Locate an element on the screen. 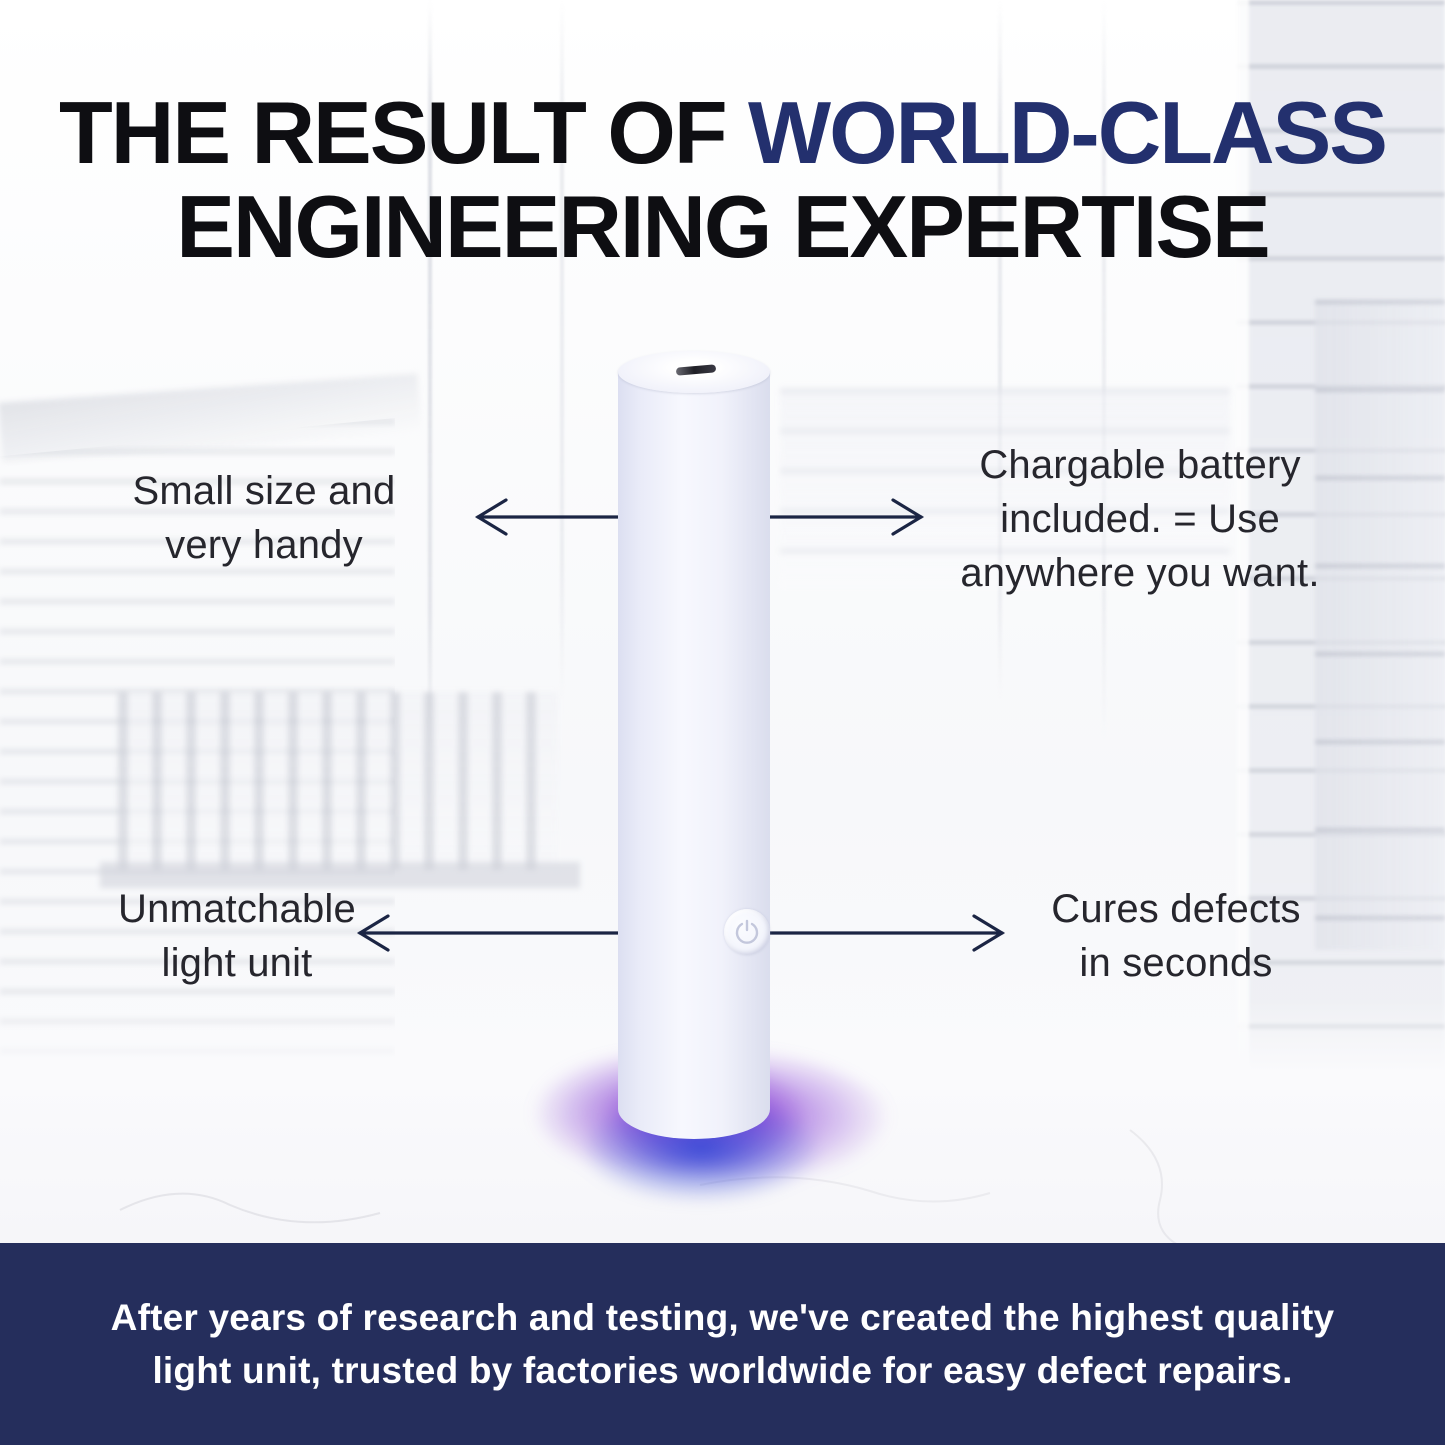 The width and height of the screenshot is (1445, 1445). charging-port is located at coordinates (696, 370).